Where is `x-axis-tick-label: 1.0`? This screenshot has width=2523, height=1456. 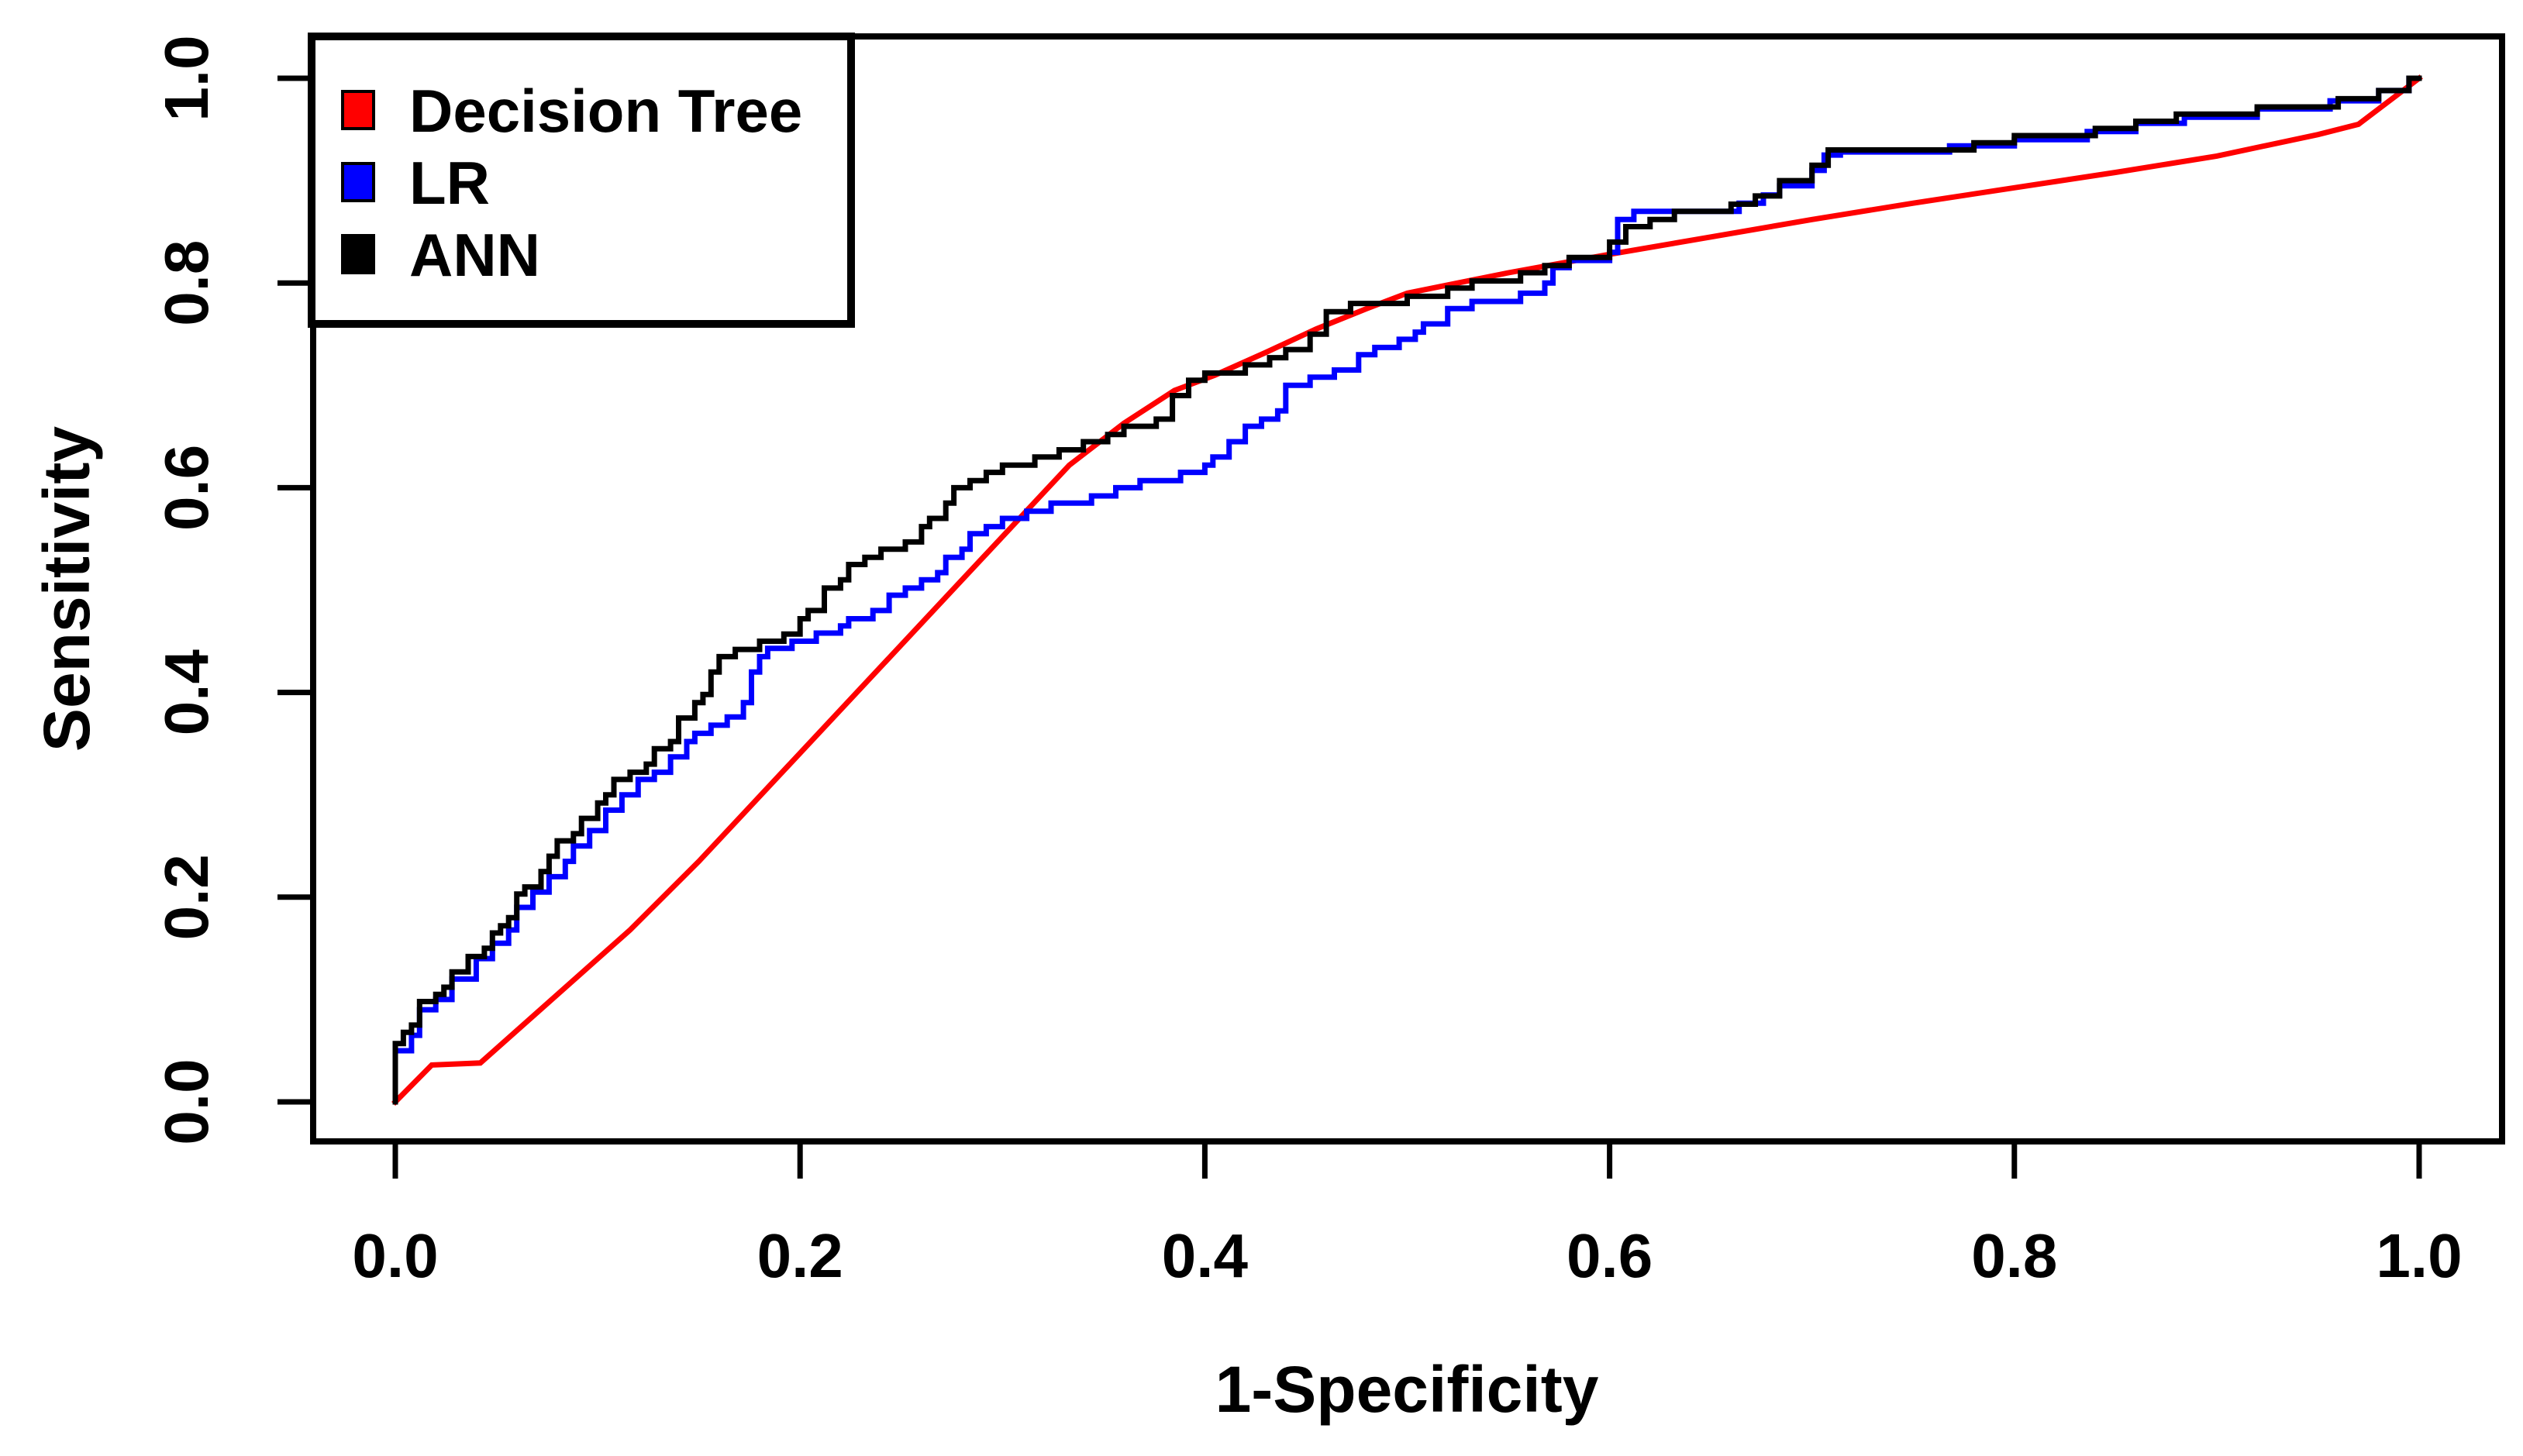
x-axis-tick-label: 1.0 is located at coordinates (2419, 1255).